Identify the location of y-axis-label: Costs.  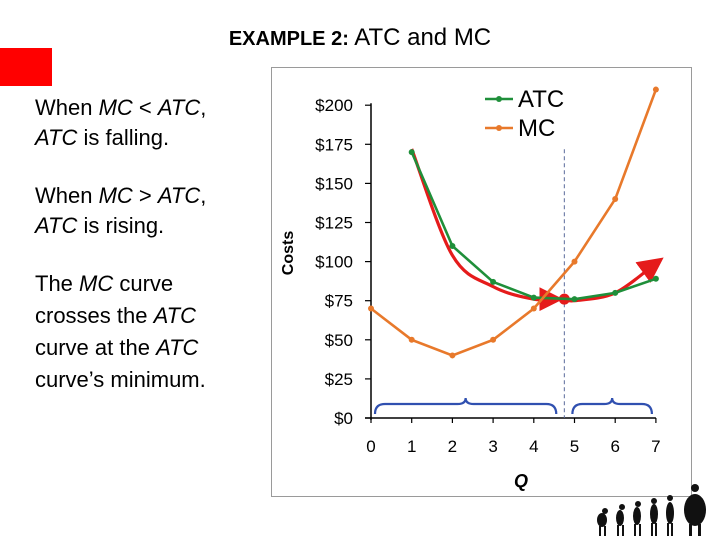
(288, 253).